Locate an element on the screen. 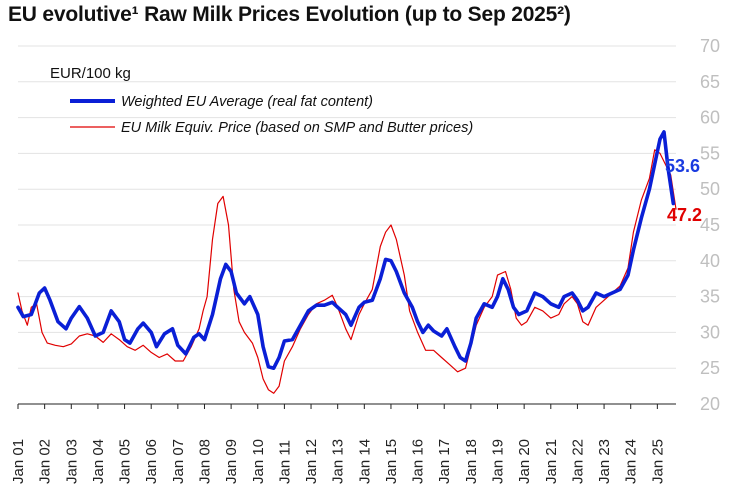  x-tick-label: Jan 14 is located at coordinates (364, 461).